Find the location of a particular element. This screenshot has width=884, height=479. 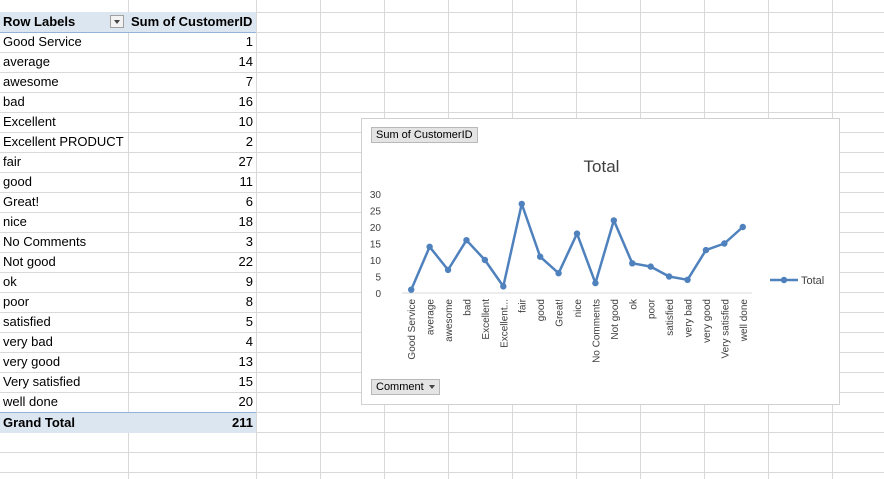

pivot-row-value: 20 is located at coordinates (245, 401).